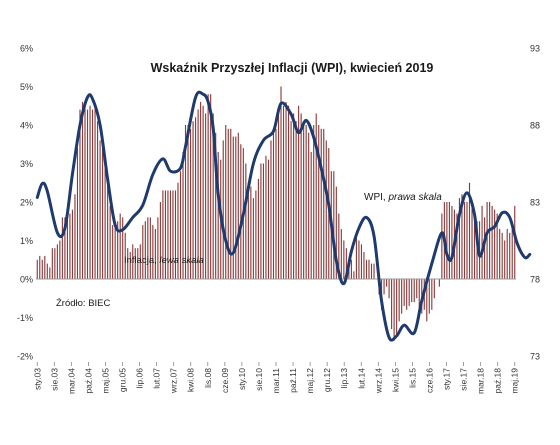  What do you see at coordinates (535, 49) in the screenshot?
I see `right-axis-tick-label: 93` at bounding box center [535, 49].